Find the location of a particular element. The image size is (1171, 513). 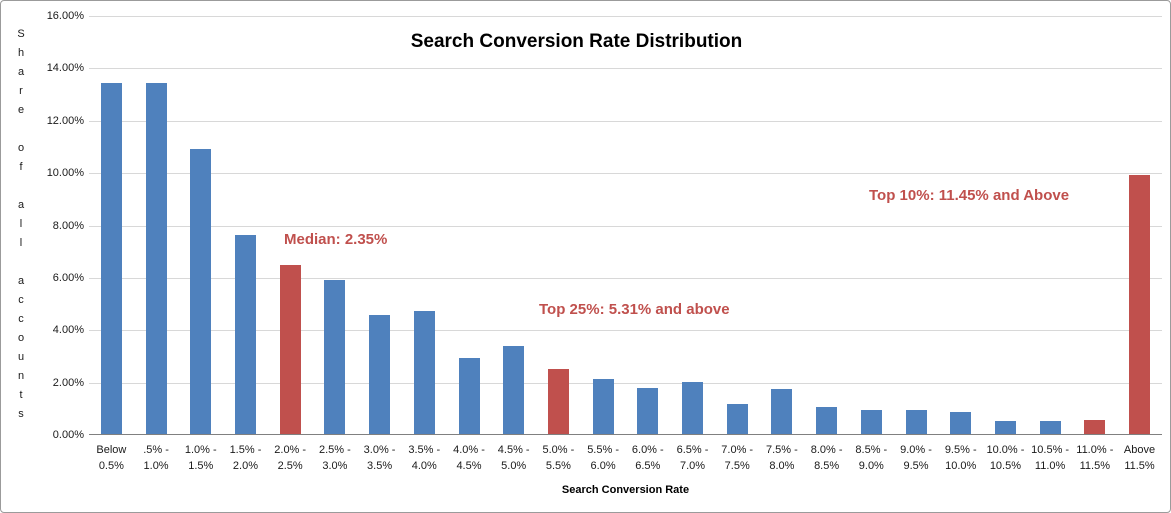

x-category-label: 4.5% -5.0% is located at coordinates (513, 458).